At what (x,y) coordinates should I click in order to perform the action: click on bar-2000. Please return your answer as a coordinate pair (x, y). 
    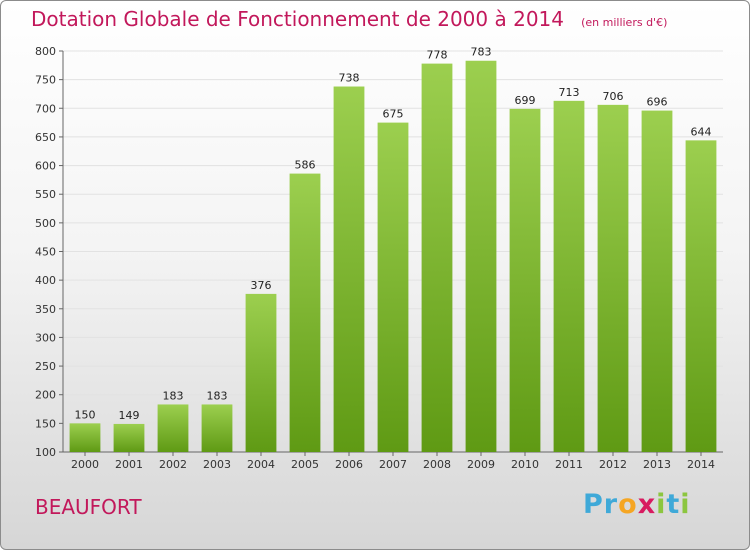
    Looking at the image, I should click on (85, 437).